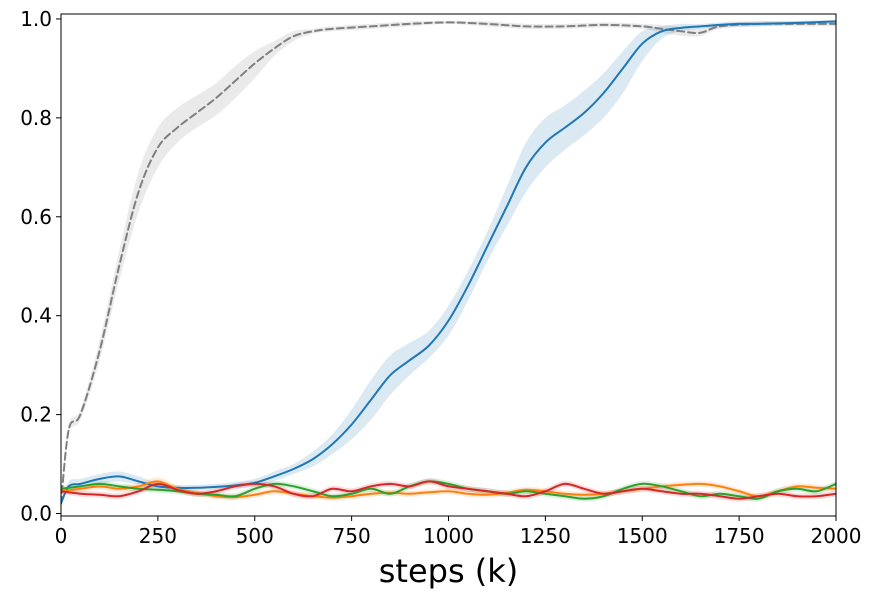 The image size is (876, 598). Describe the element at coordinates (739, 536) in the screenshot. I see `x-tick-label: 1750` at that location.